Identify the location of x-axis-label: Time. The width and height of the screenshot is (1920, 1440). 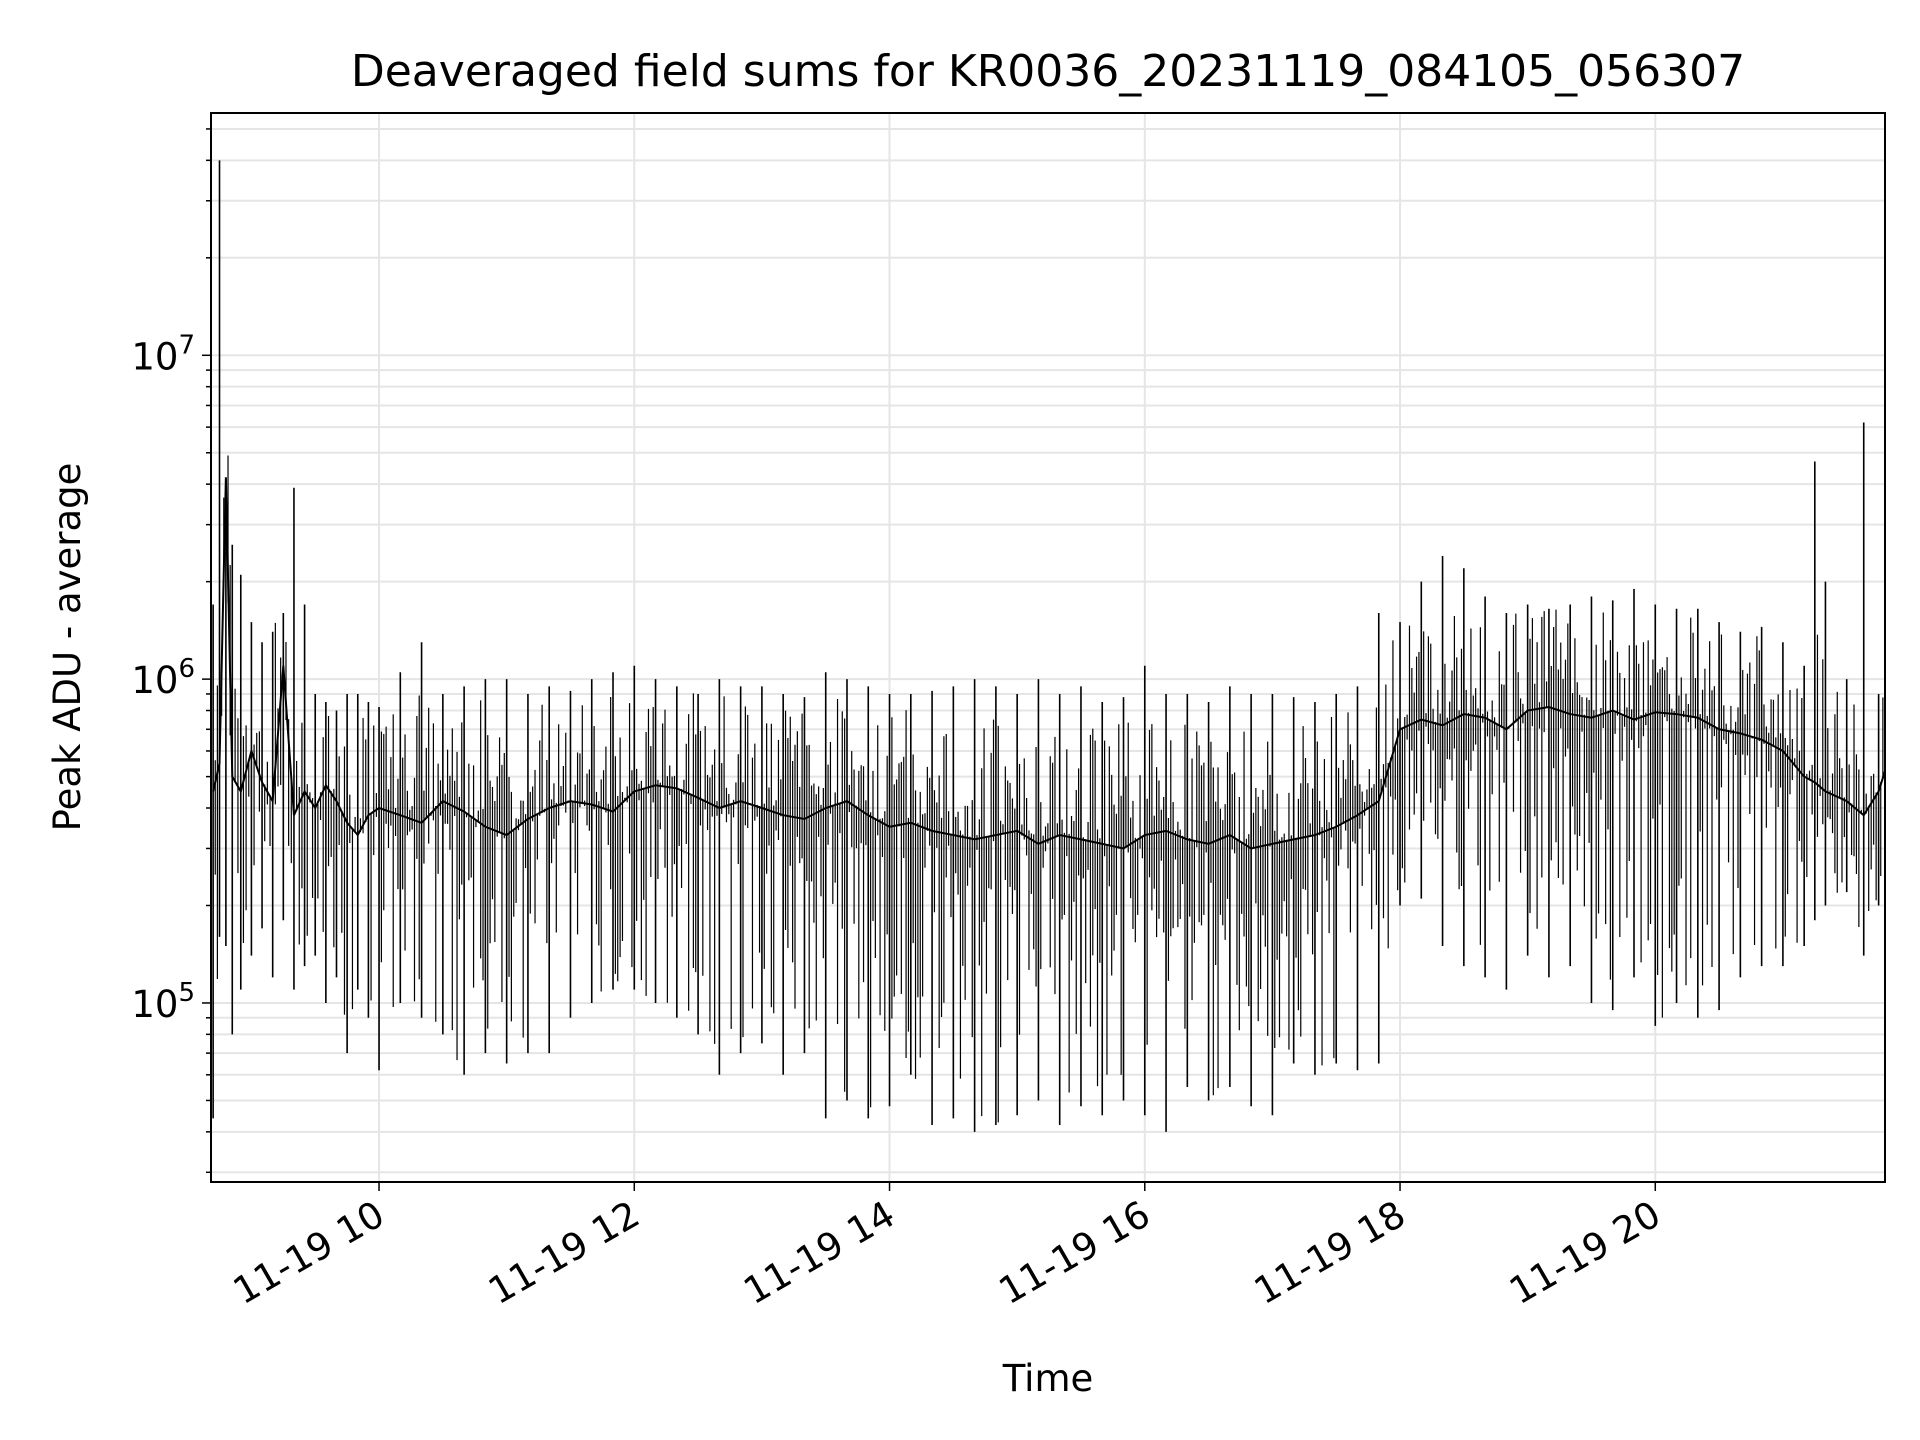
(1048, 1378).